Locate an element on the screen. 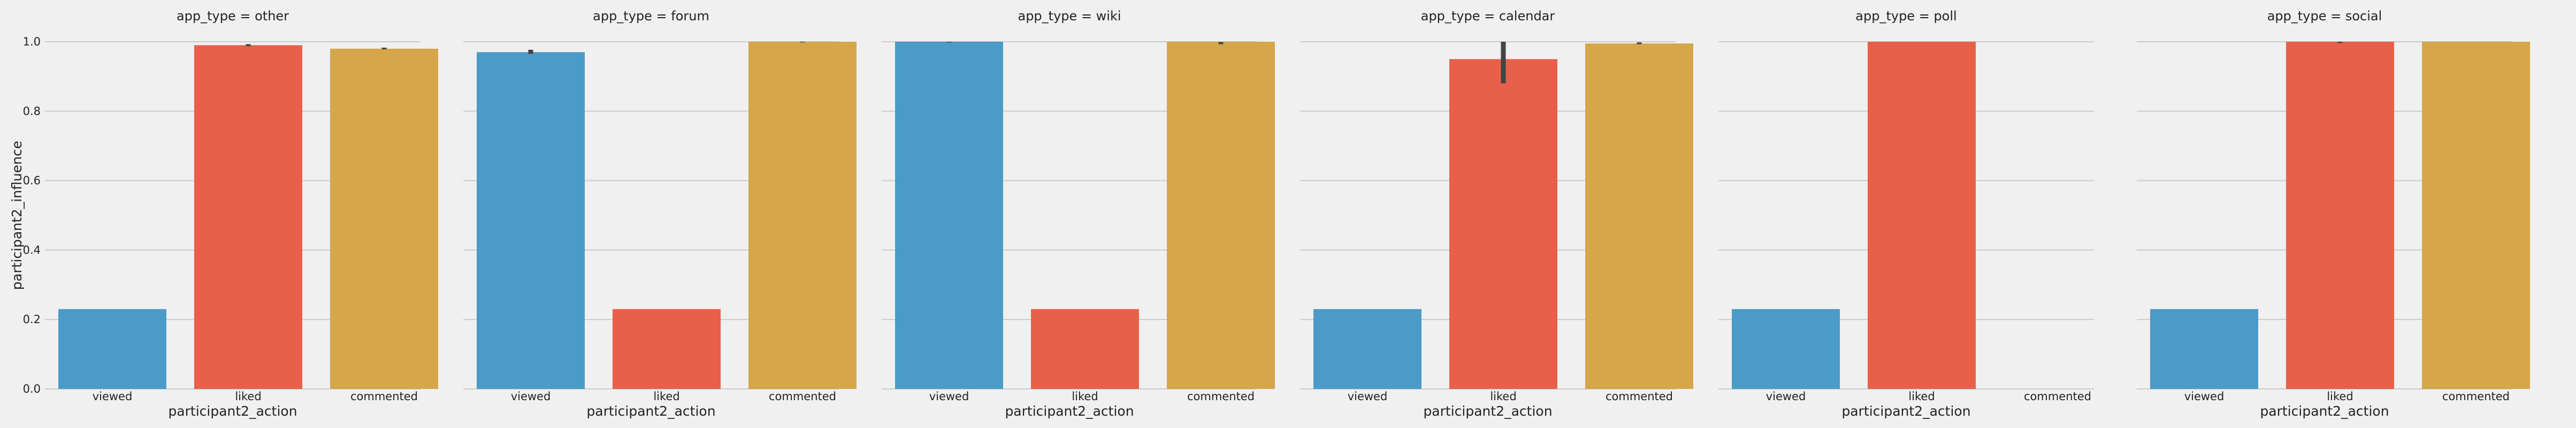 This screenshot has width=2576, height=428. y-tick-label: 0.4 is located at coordinates (32, 250).